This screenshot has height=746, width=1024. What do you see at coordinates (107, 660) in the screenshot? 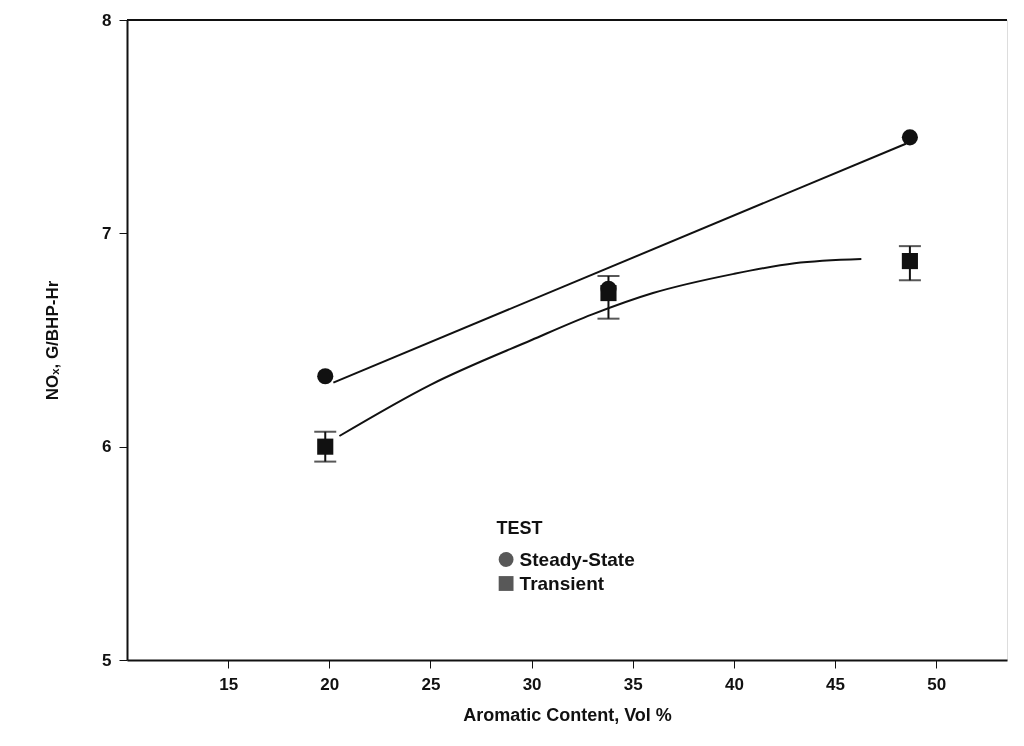
I see `y-tick-label: 5` at bounding box center [107, 660].